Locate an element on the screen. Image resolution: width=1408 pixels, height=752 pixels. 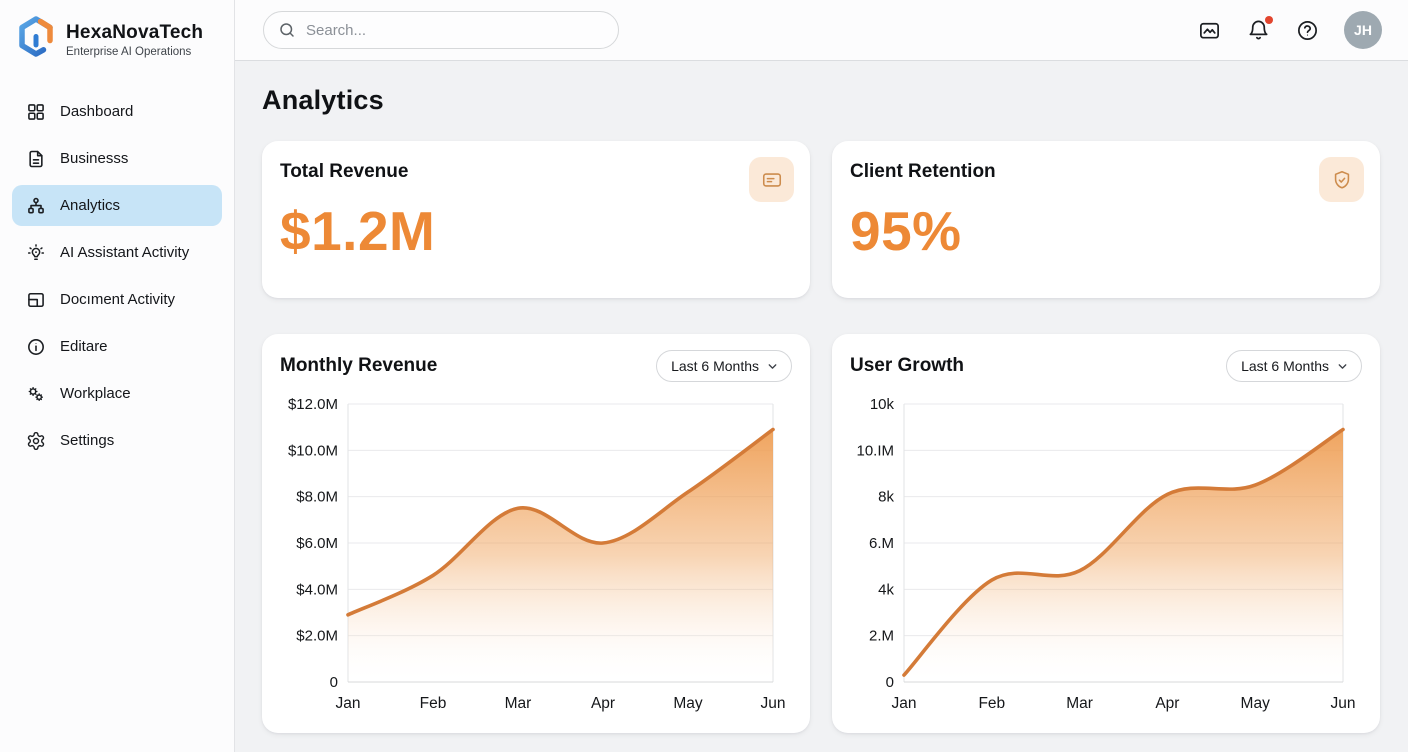
sidebar-item-analytics: Analytics is located at coordinates (117, 205).